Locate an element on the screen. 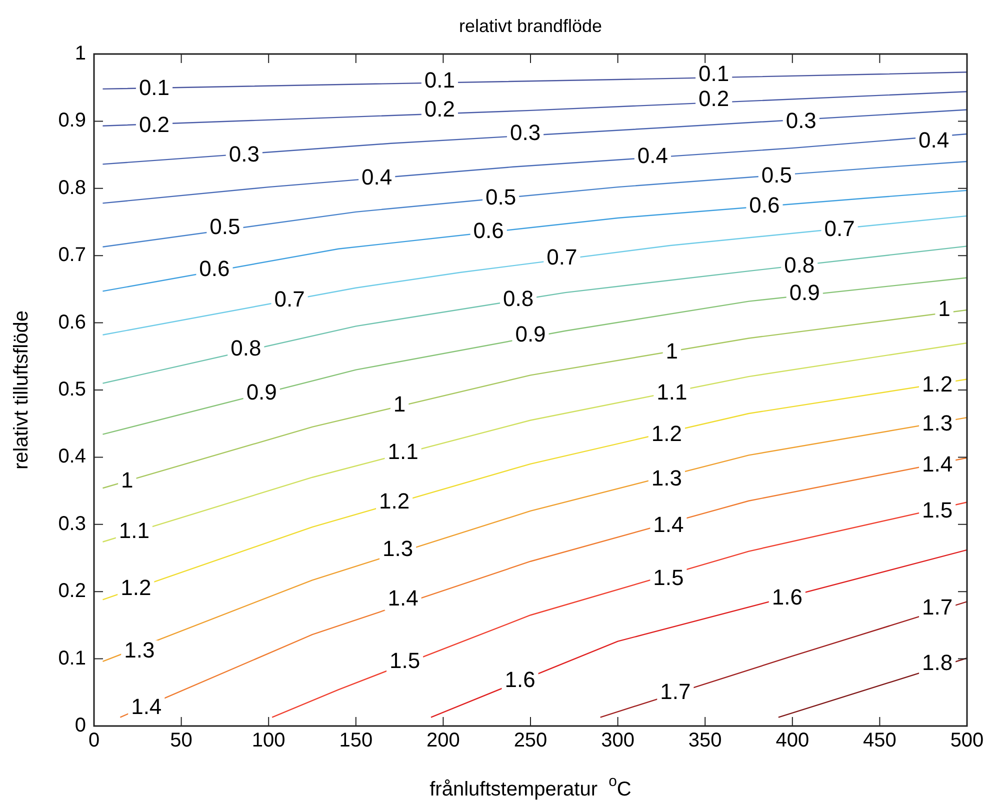 Image resolution: width=989 pixels, height=806 pixels. x-tick-label: 250 is located at coordinates (531, 741).